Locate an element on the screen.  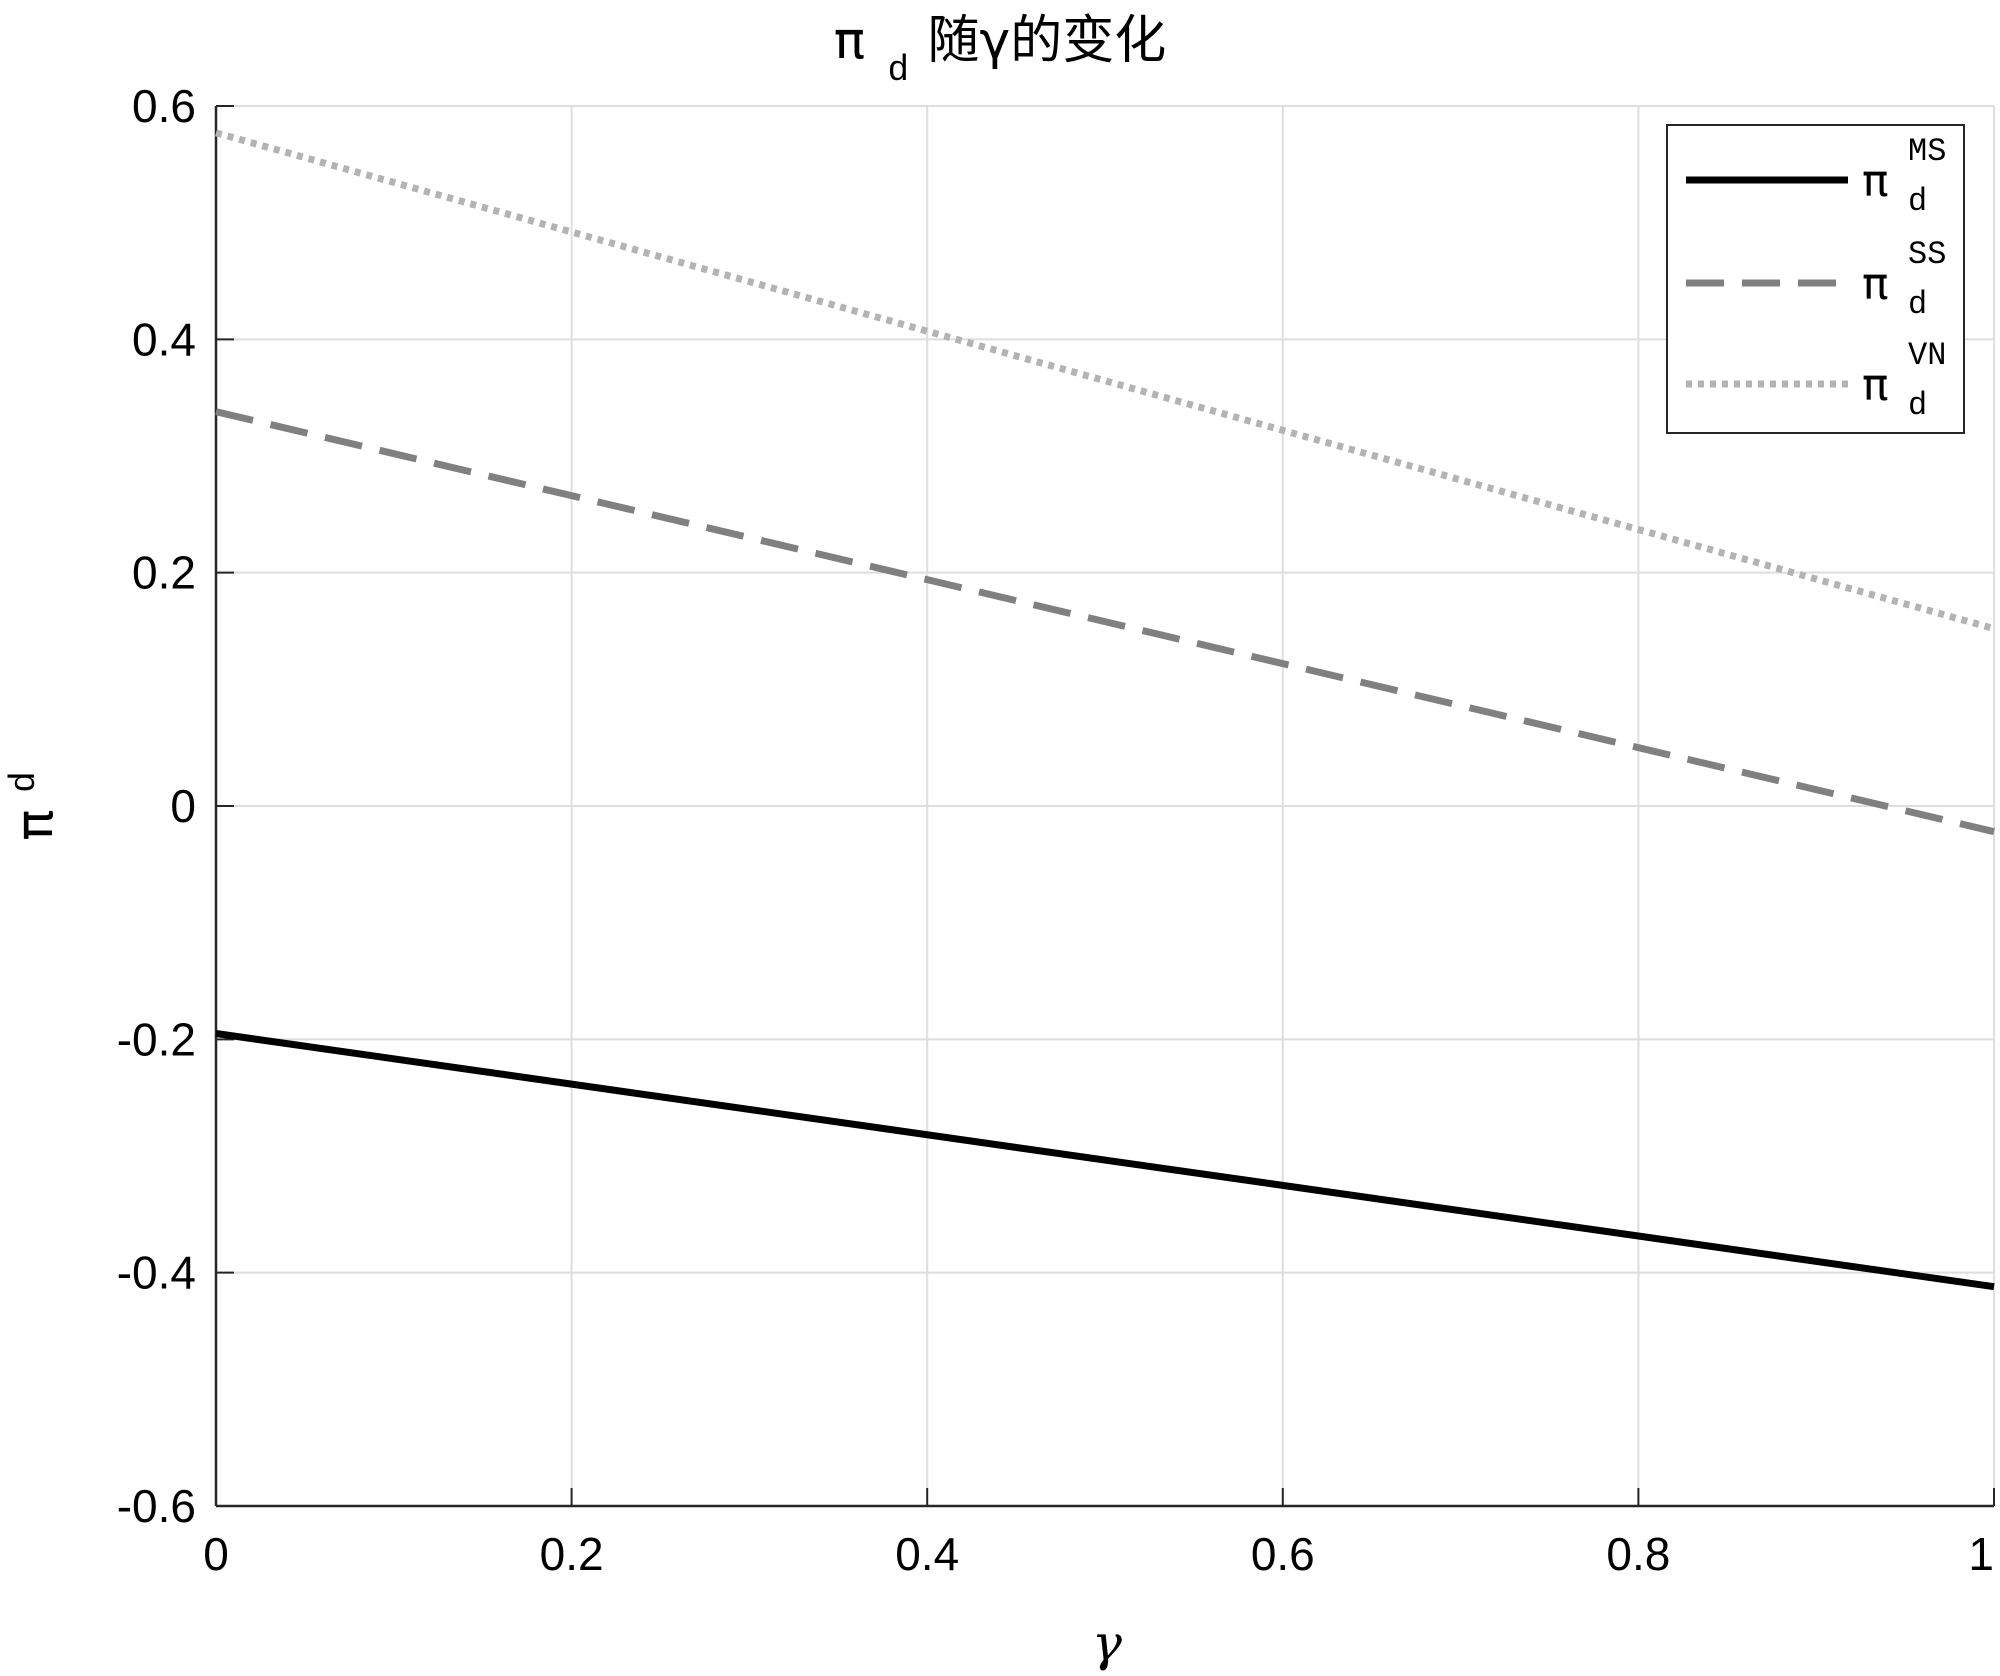
y-tick-label: 0.4 is located at coordinates (164, 339).